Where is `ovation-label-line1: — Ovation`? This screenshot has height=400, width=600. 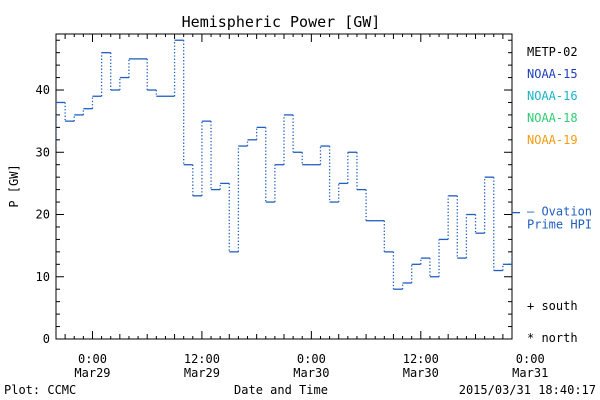 ovation-label-line1: — Ovation is located at coordinates (559, 212).